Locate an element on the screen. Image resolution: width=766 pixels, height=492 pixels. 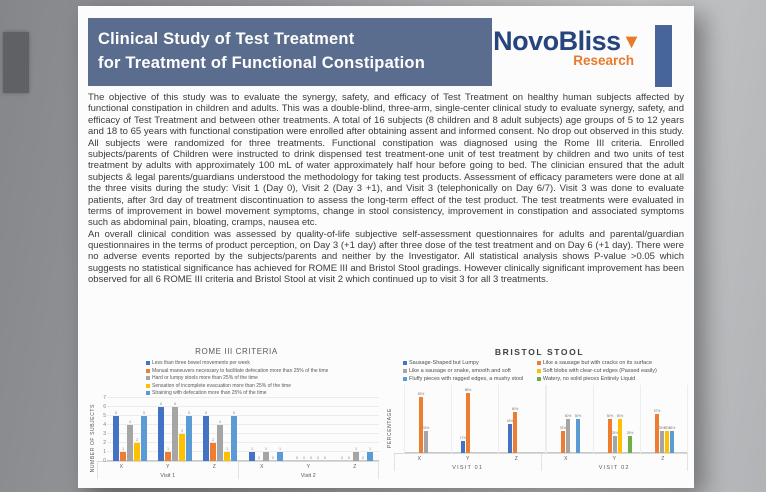
x-category-label: Y is located at coordinates (308, 467).